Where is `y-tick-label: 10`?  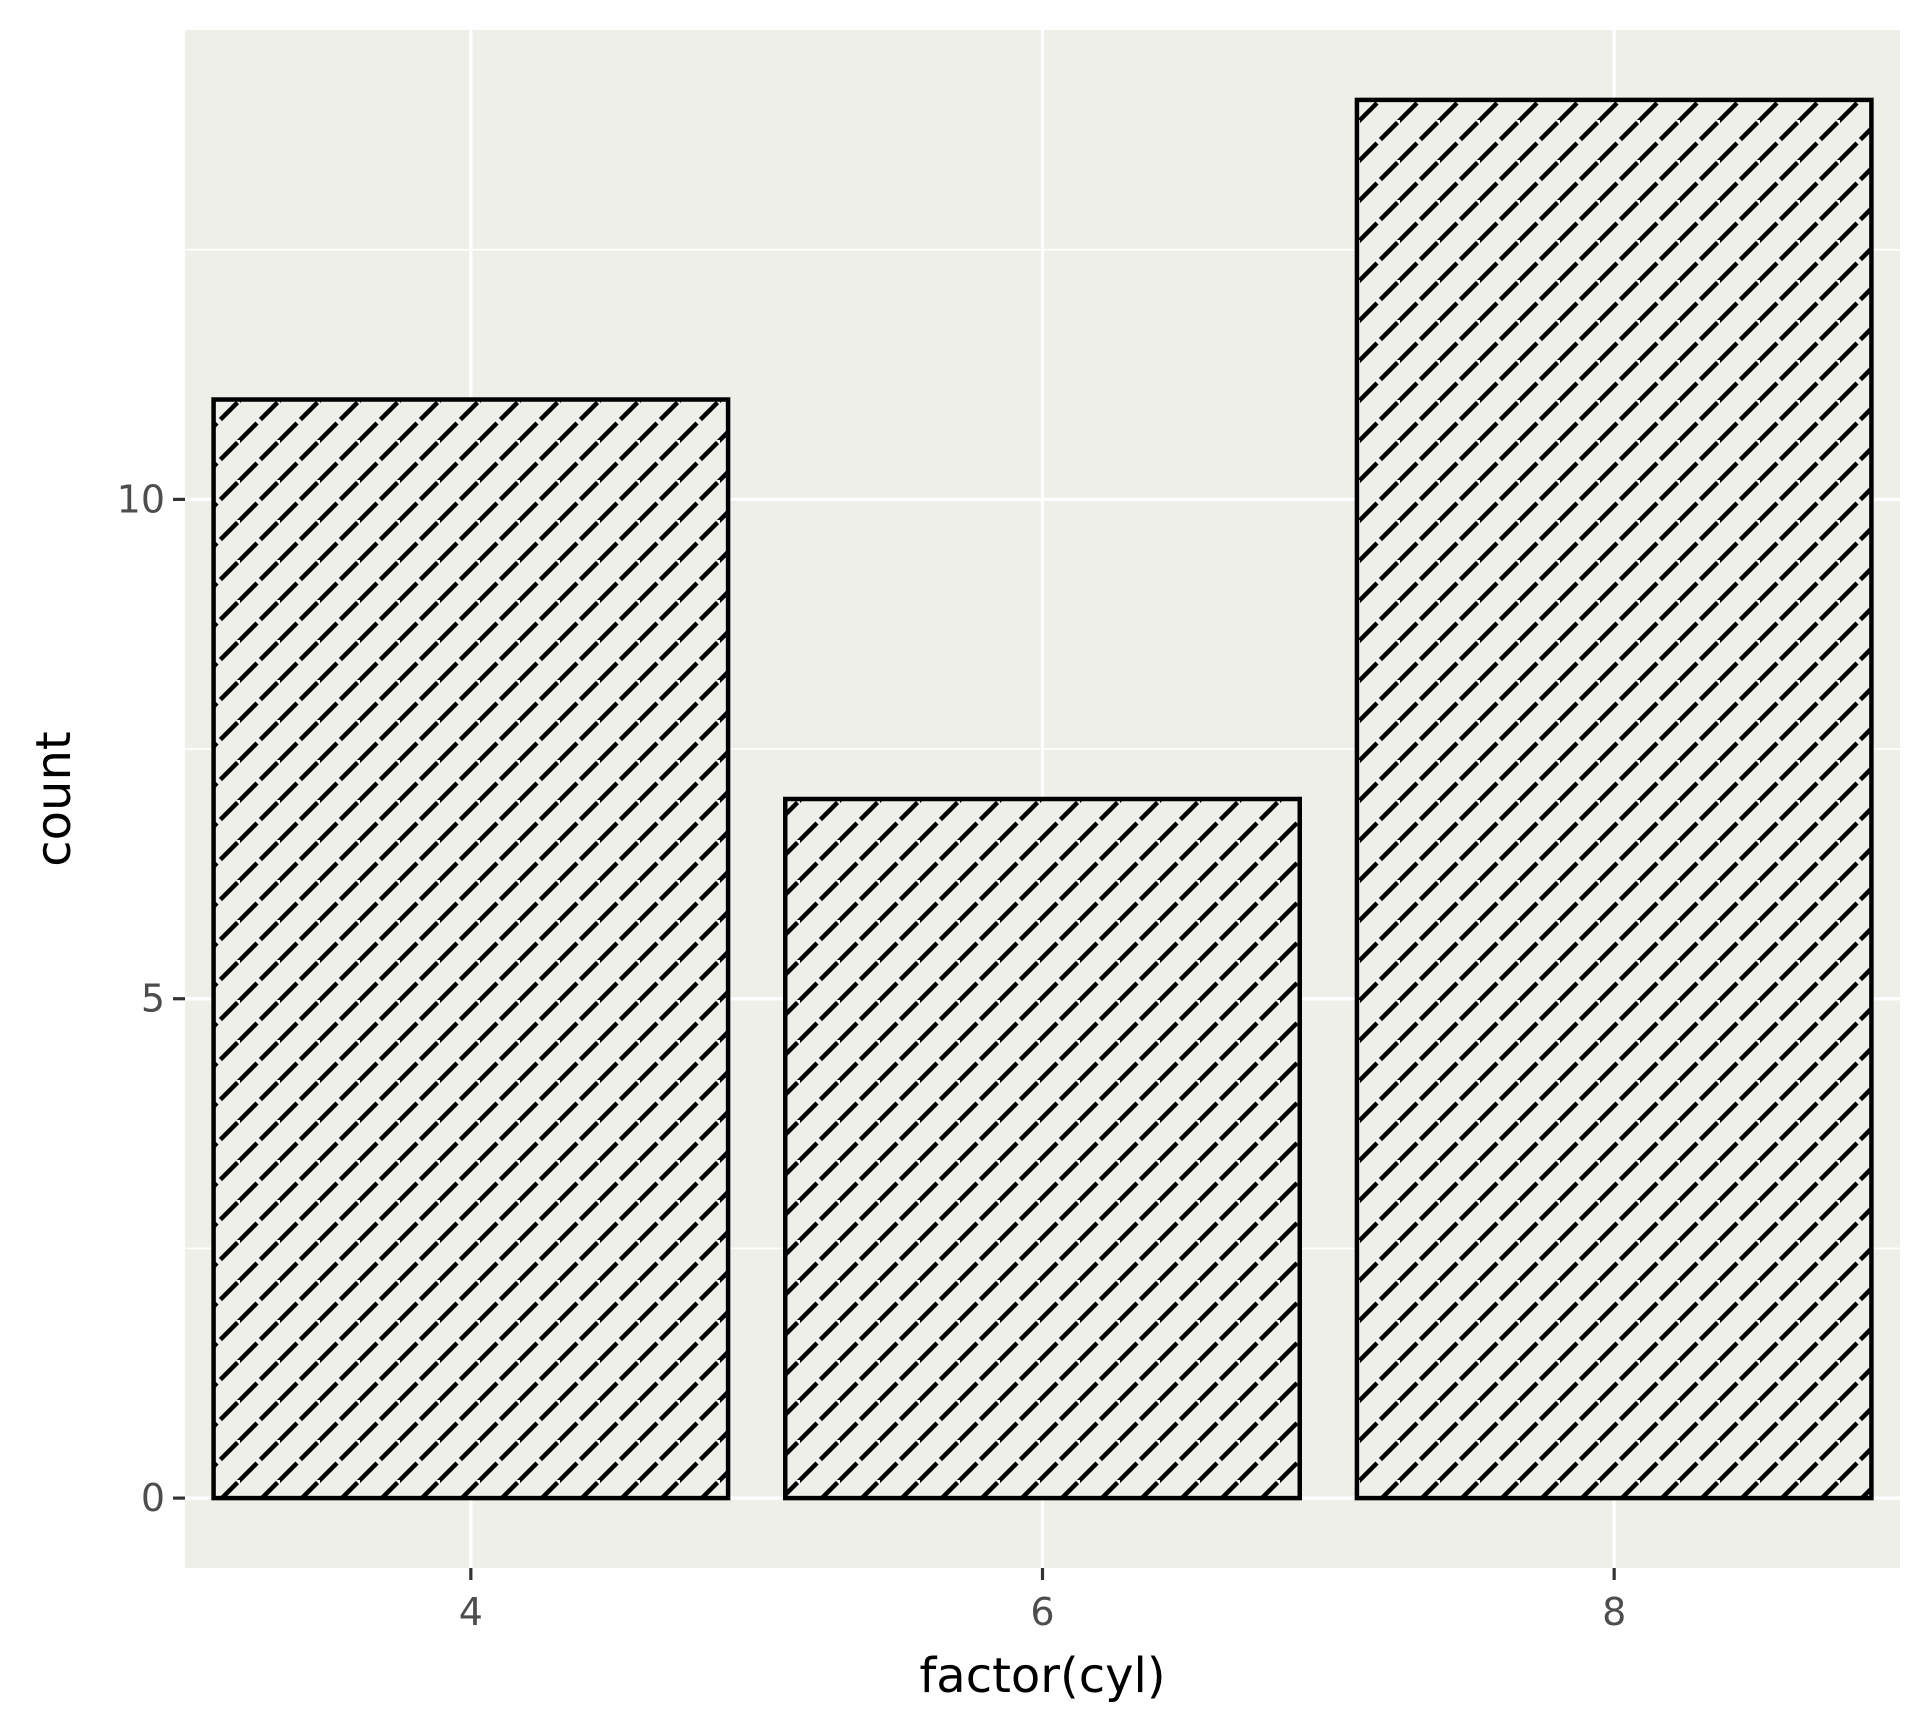
y-tick-label: 10 is located at coordinates (141, 499).